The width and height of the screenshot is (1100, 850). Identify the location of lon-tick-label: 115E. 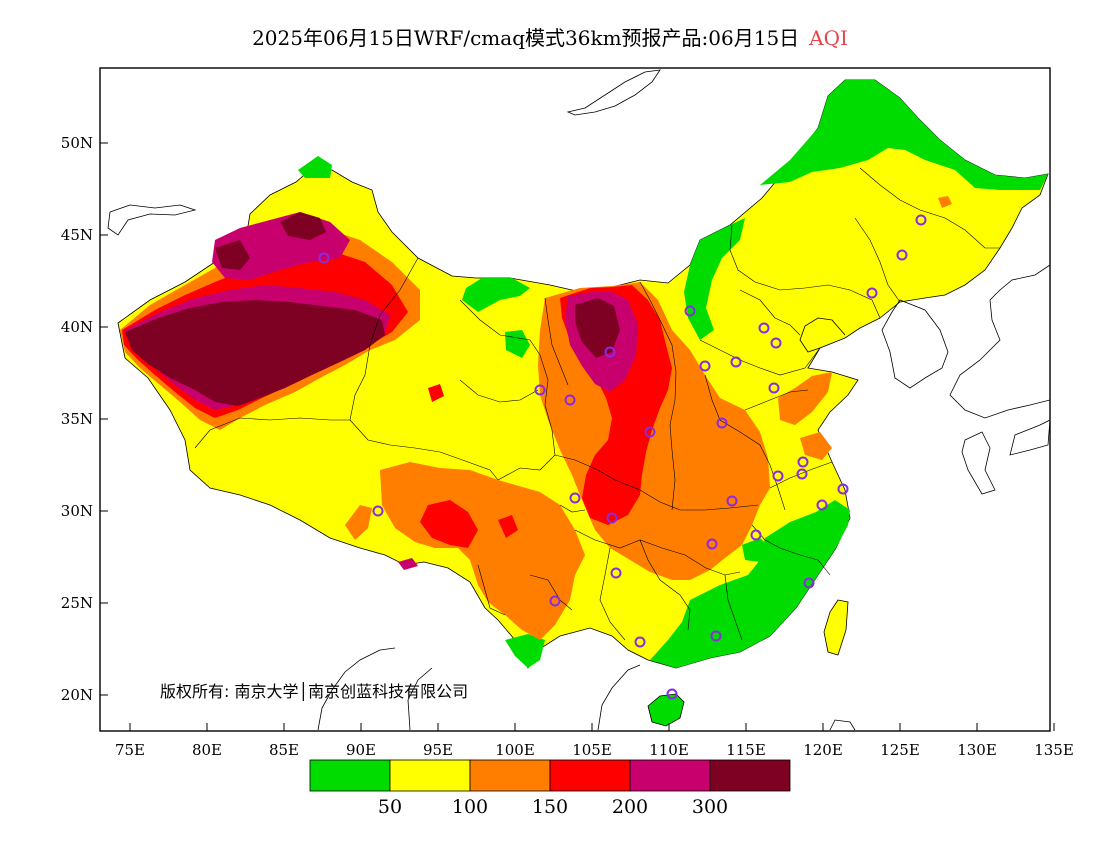
(746, 750).